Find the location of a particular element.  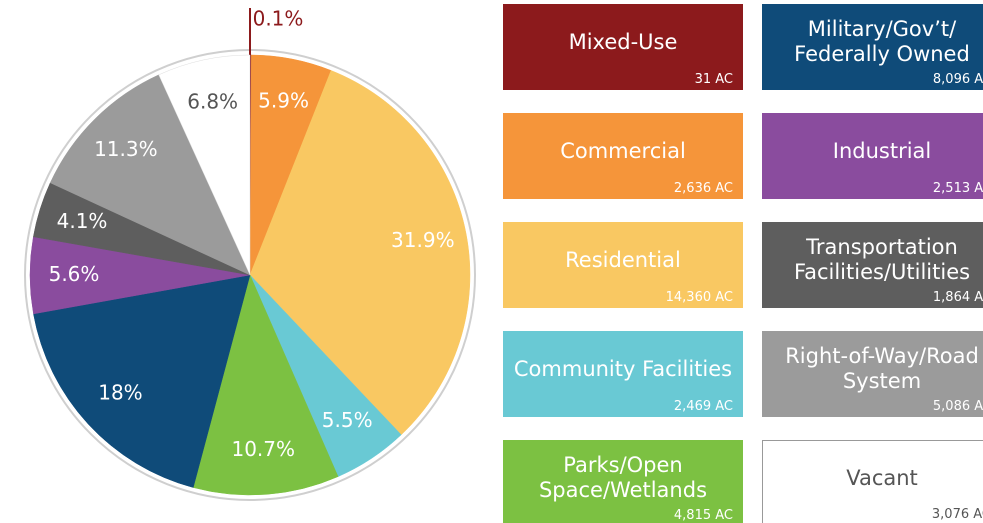

area-label: 2,636 AC is located at coordinates (703, 188).